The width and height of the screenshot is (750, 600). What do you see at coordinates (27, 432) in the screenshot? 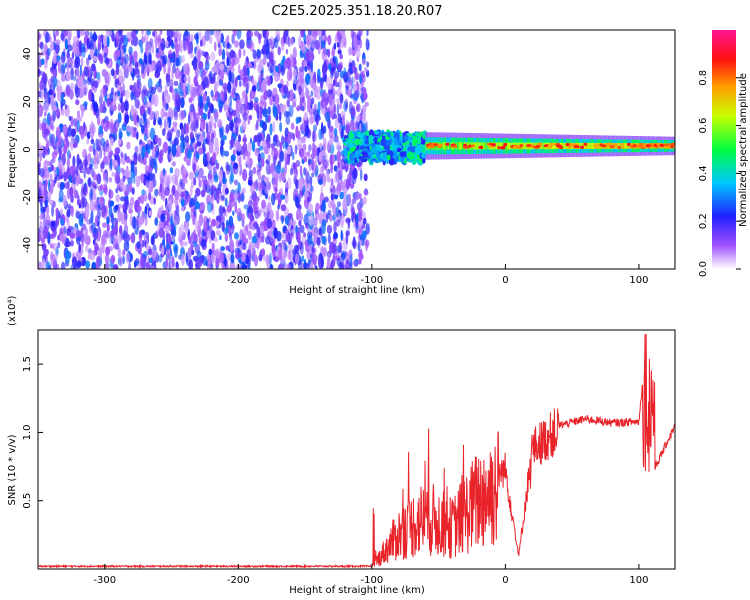
I see `y-tick-label: 1.0` at bounding box center [27, 432].